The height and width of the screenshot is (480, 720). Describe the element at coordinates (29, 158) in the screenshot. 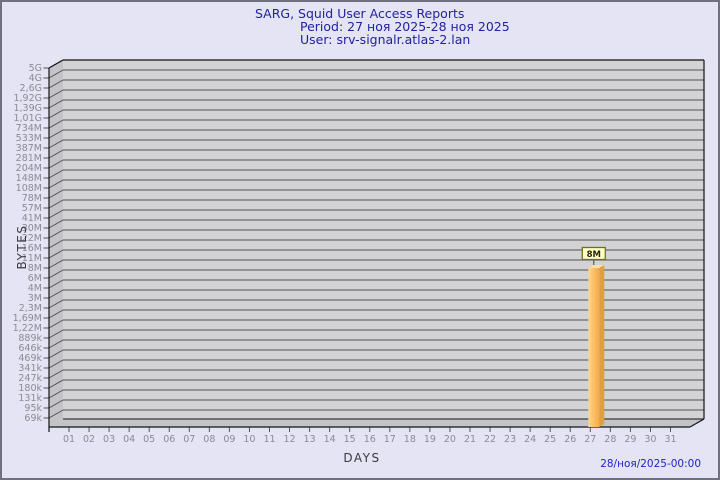

I see `y-axis-tick-label: 281M` at that location.